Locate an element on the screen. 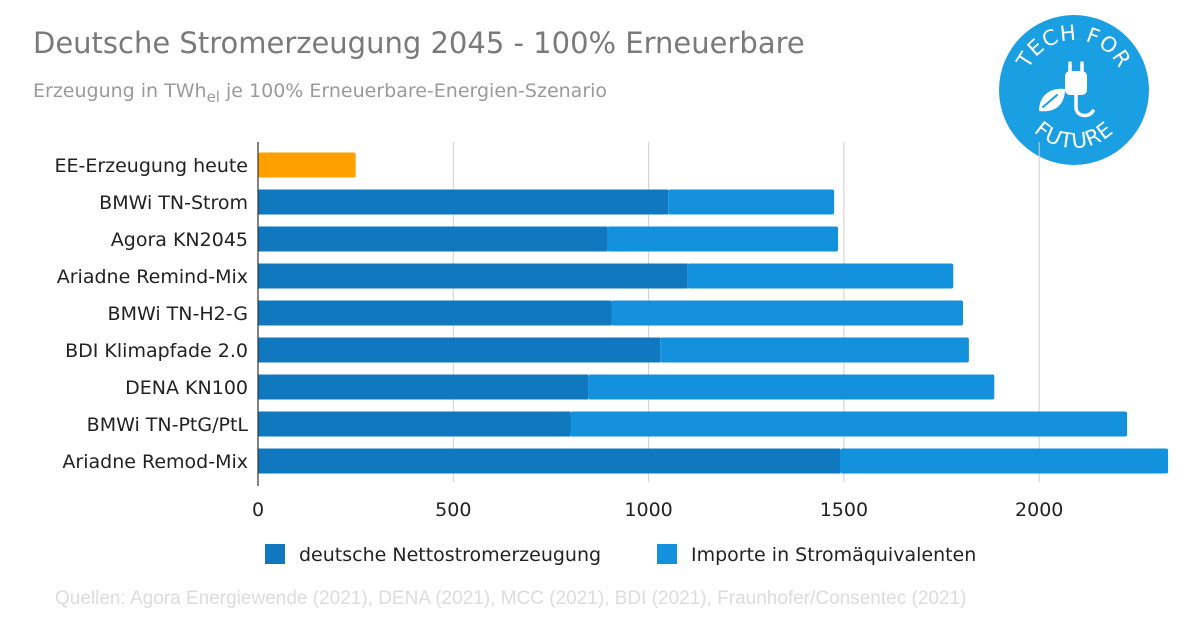 The image size is (1200, 630). legend-item-importe: Importe in Stromäquivalenten is located at coordinates (816, 555).